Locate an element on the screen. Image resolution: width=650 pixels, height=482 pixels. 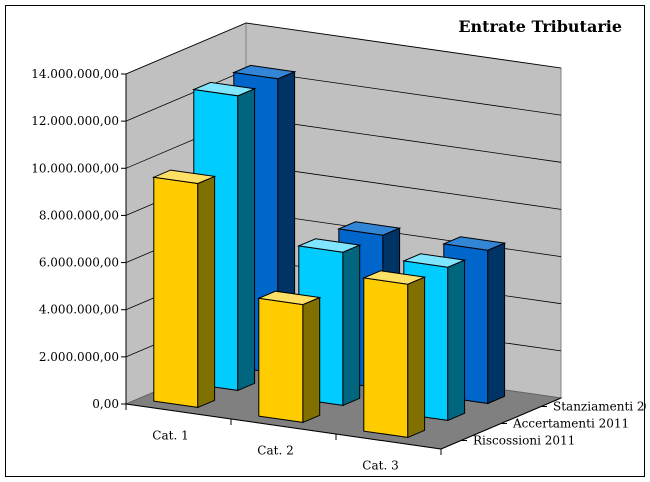
series-label: Stanziamenti 2011 is located at coordinates (599, 407).